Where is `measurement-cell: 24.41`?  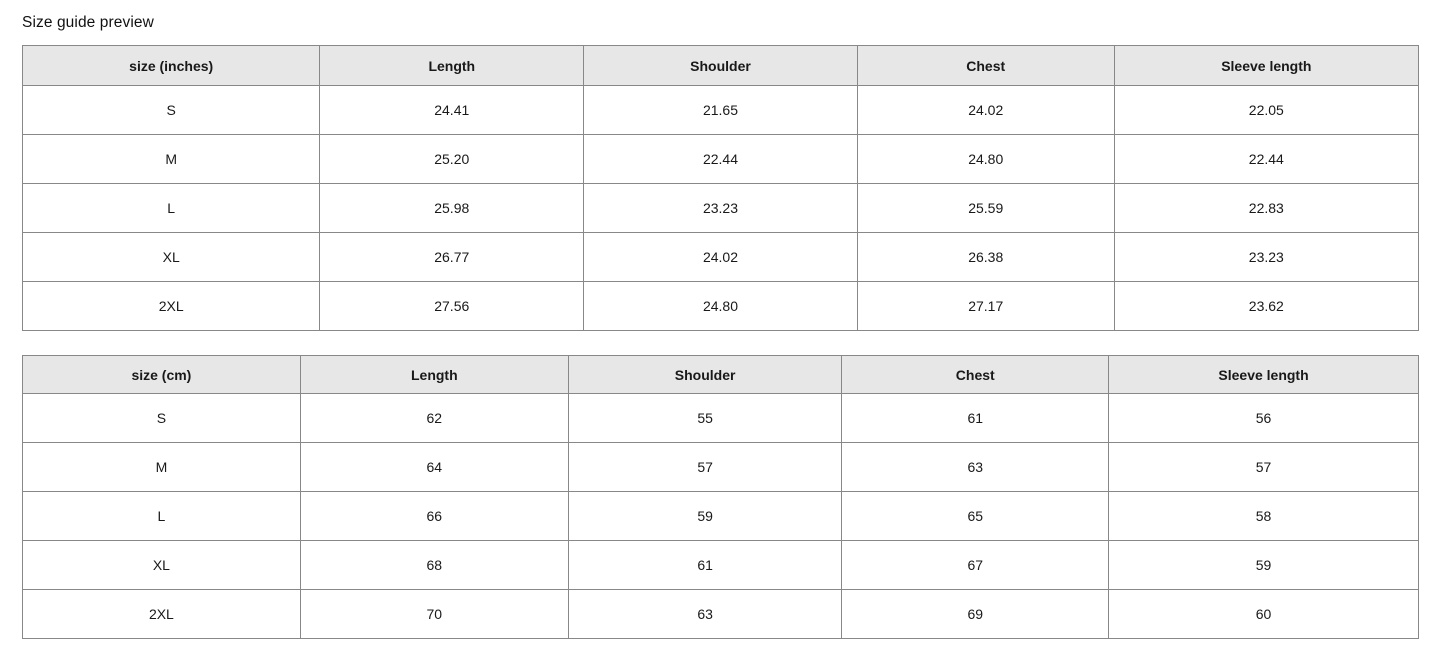 measurement-cell: 24.41 is located at coordinates (452, 110).